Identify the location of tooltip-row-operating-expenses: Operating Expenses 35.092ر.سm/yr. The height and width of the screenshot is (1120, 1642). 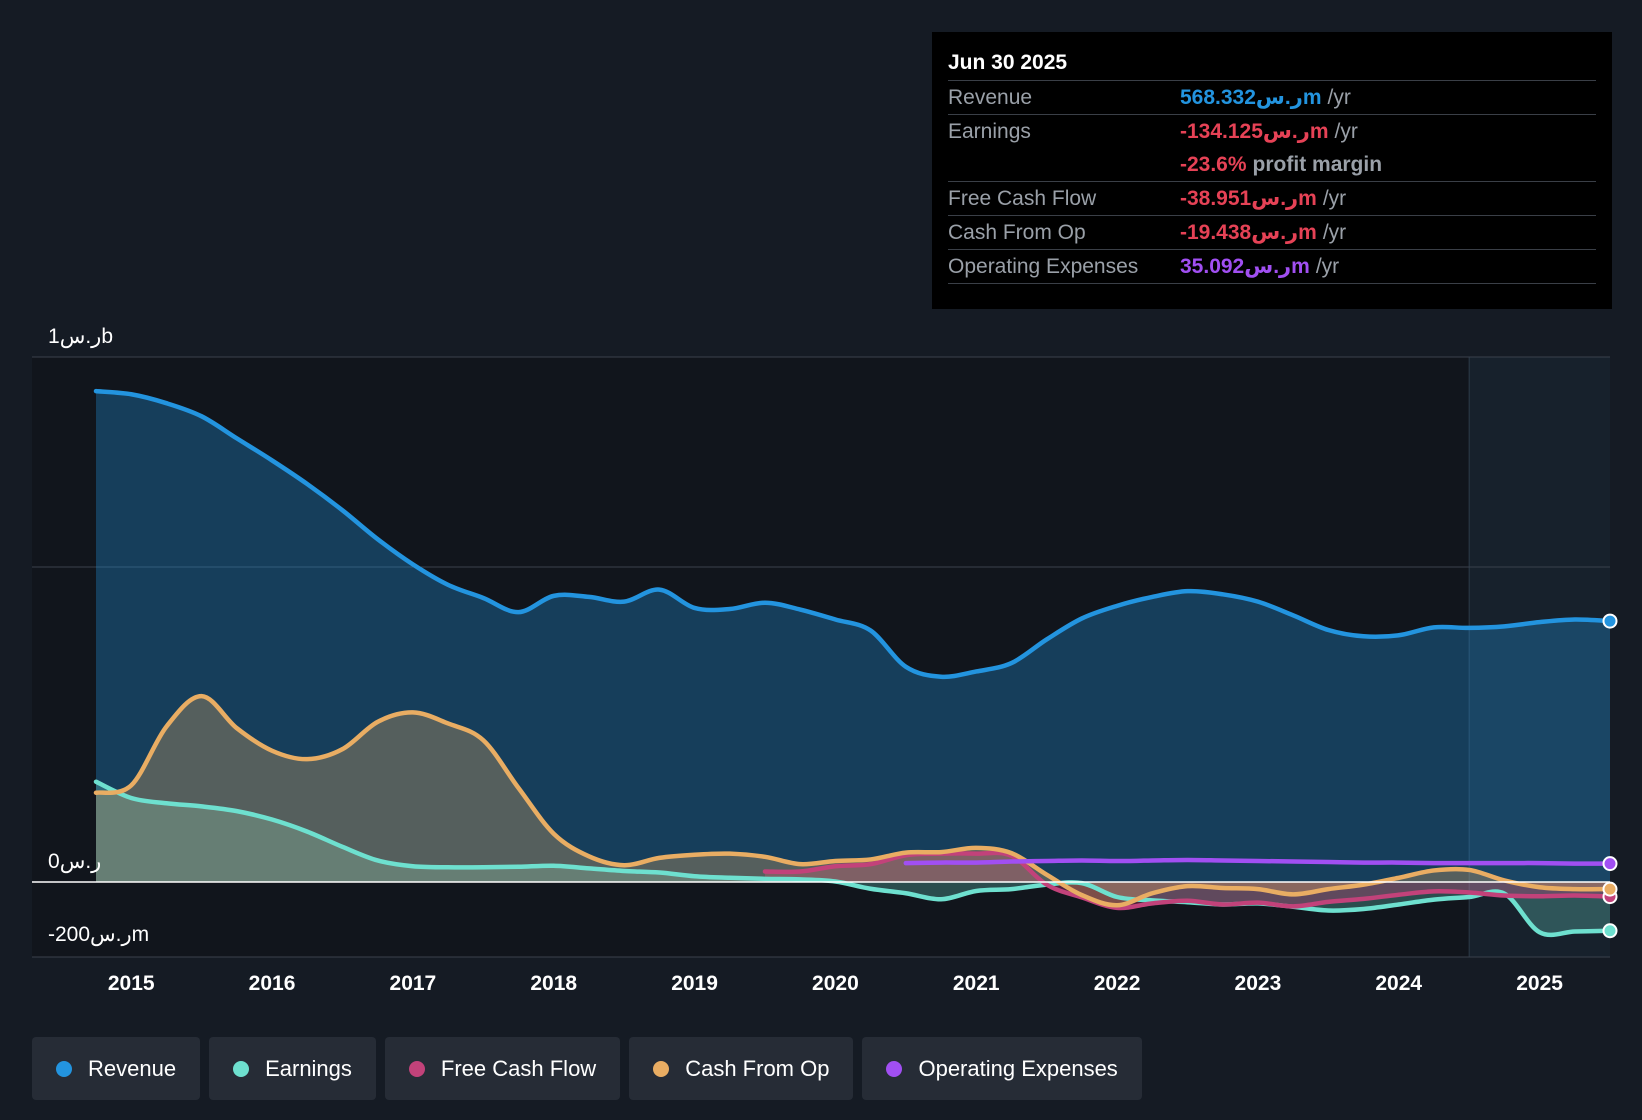
(1272, 267).